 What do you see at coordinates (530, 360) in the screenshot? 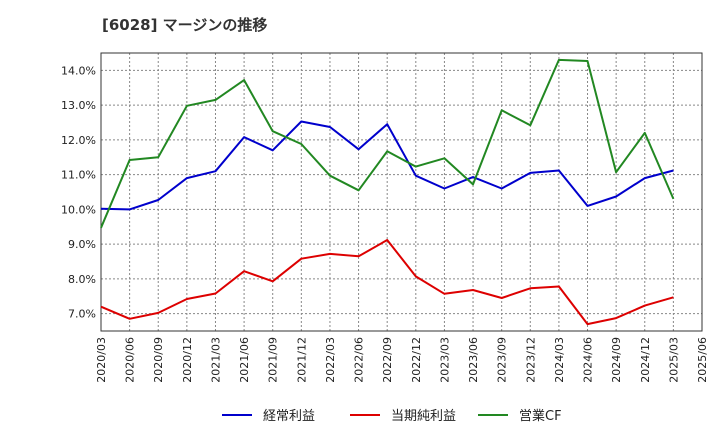
I see `x-tick-label: 2023/12` at bounding box center [530, 360].